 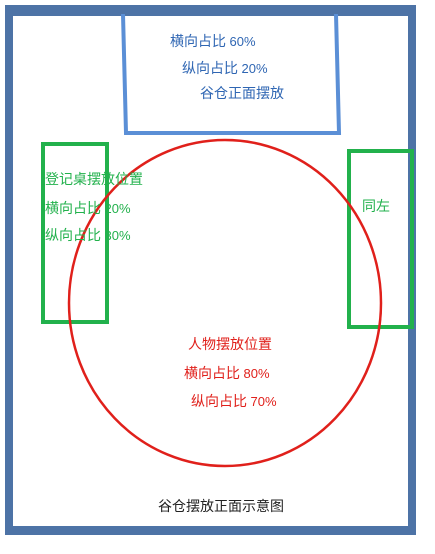 I want to click on desk-line2-value: 30%, so click(x=117, y=235).